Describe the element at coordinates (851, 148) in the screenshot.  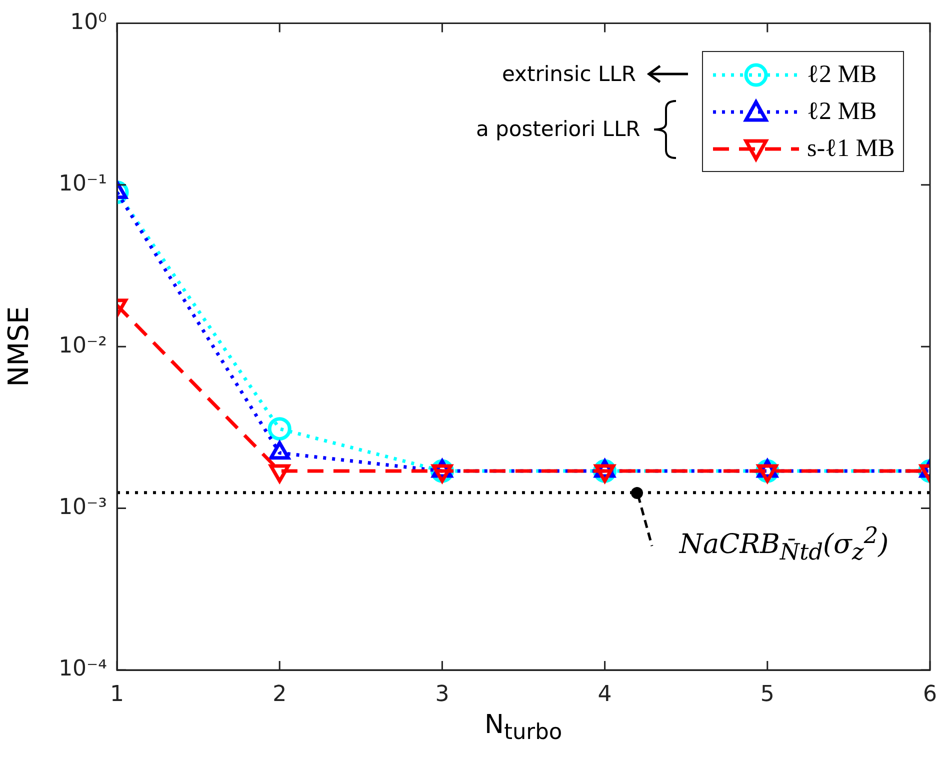
I see `legend-label: s-ℓ1 MB` at that location.